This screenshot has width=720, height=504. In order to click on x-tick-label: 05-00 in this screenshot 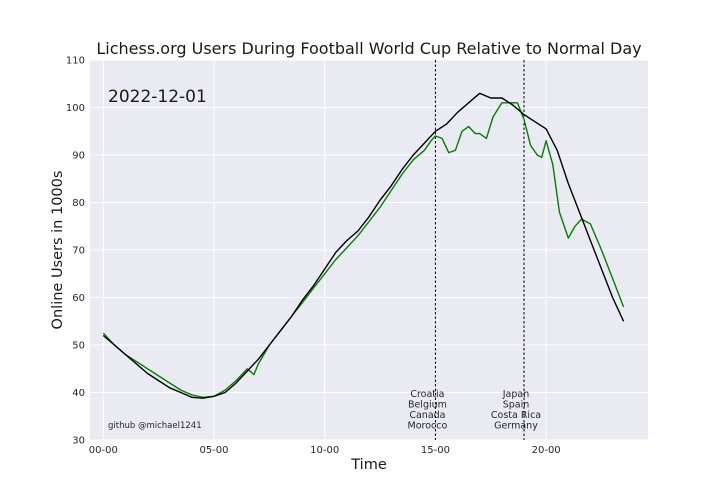, I will do `click(213, 450)`.